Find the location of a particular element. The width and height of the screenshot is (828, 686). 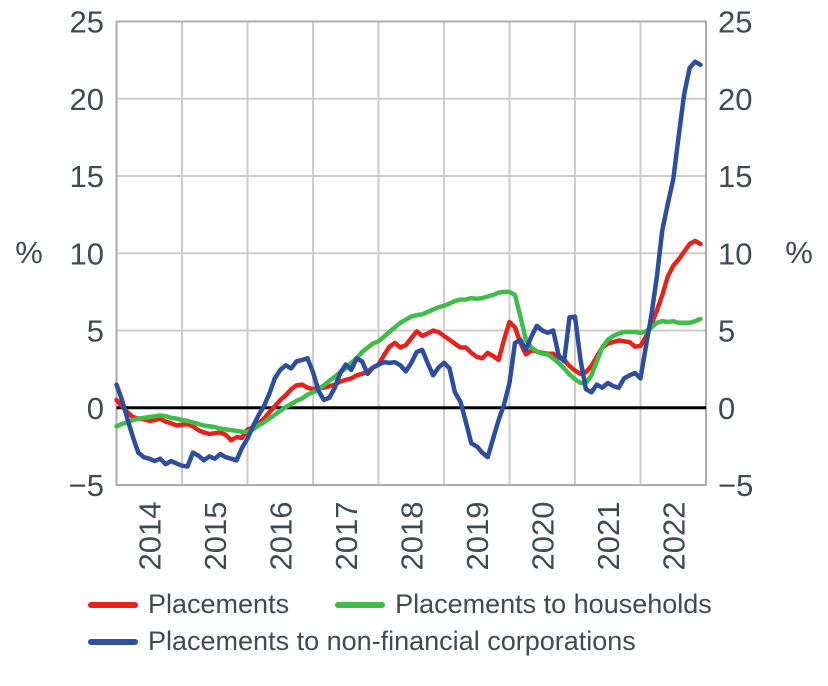

y-axis-unit-right: % is located at coordinates (799, 252).